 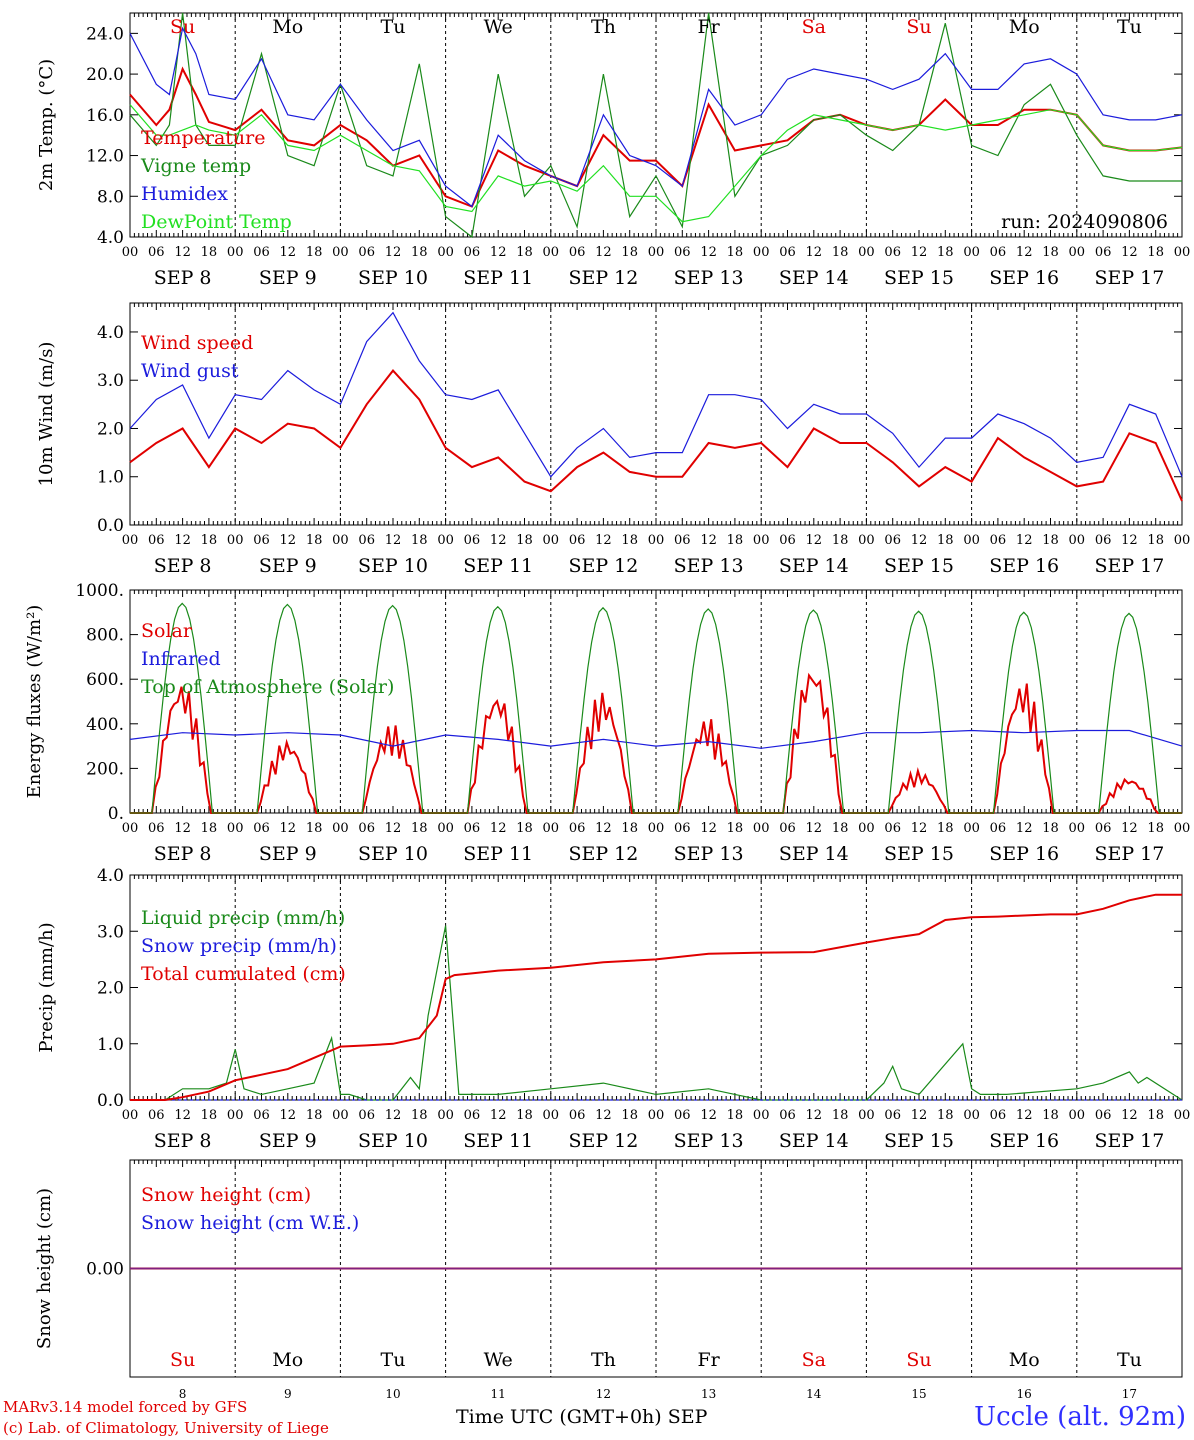 What do you see at coordinates (105, 636) in the screenshot?
I see `y-tick-label: 800.` at bounding box center [105, 636].